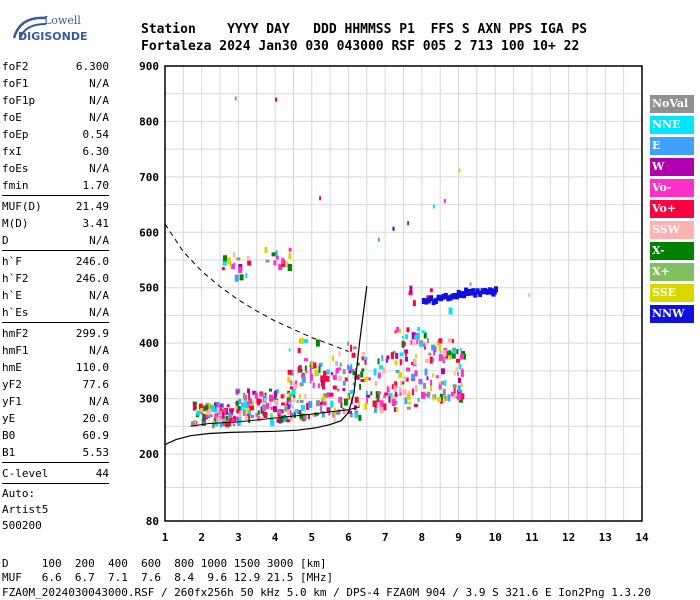  I want to click on autoscaling-info: Auto: Artist5 500200, so click(55, 510).